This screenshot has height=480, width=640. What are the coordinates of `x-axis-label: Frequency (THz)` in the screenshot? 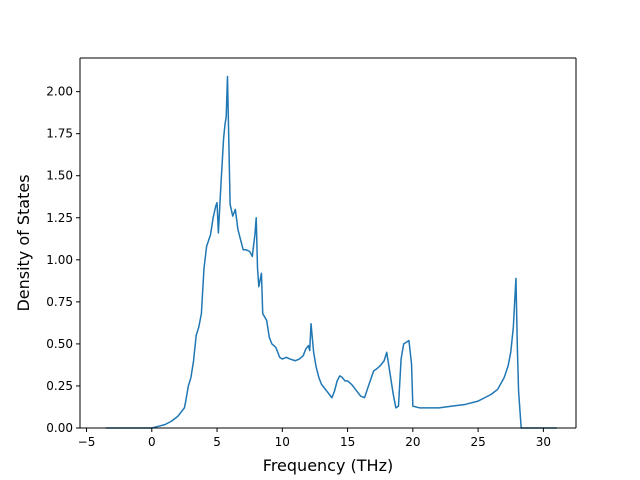 It's located at (328, 465).